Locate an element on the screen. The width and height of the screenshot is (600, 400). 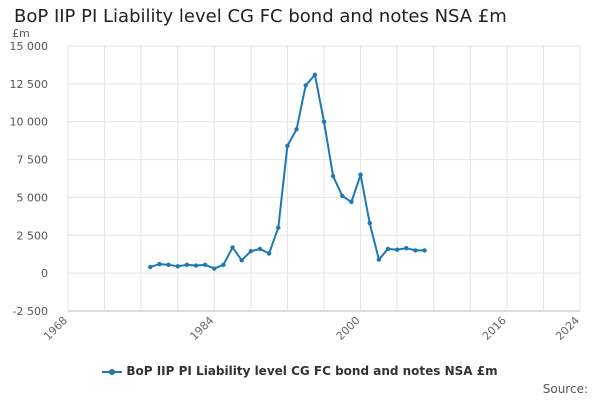
y-axis-unit-label: £m is located at coordinates (21, 33).